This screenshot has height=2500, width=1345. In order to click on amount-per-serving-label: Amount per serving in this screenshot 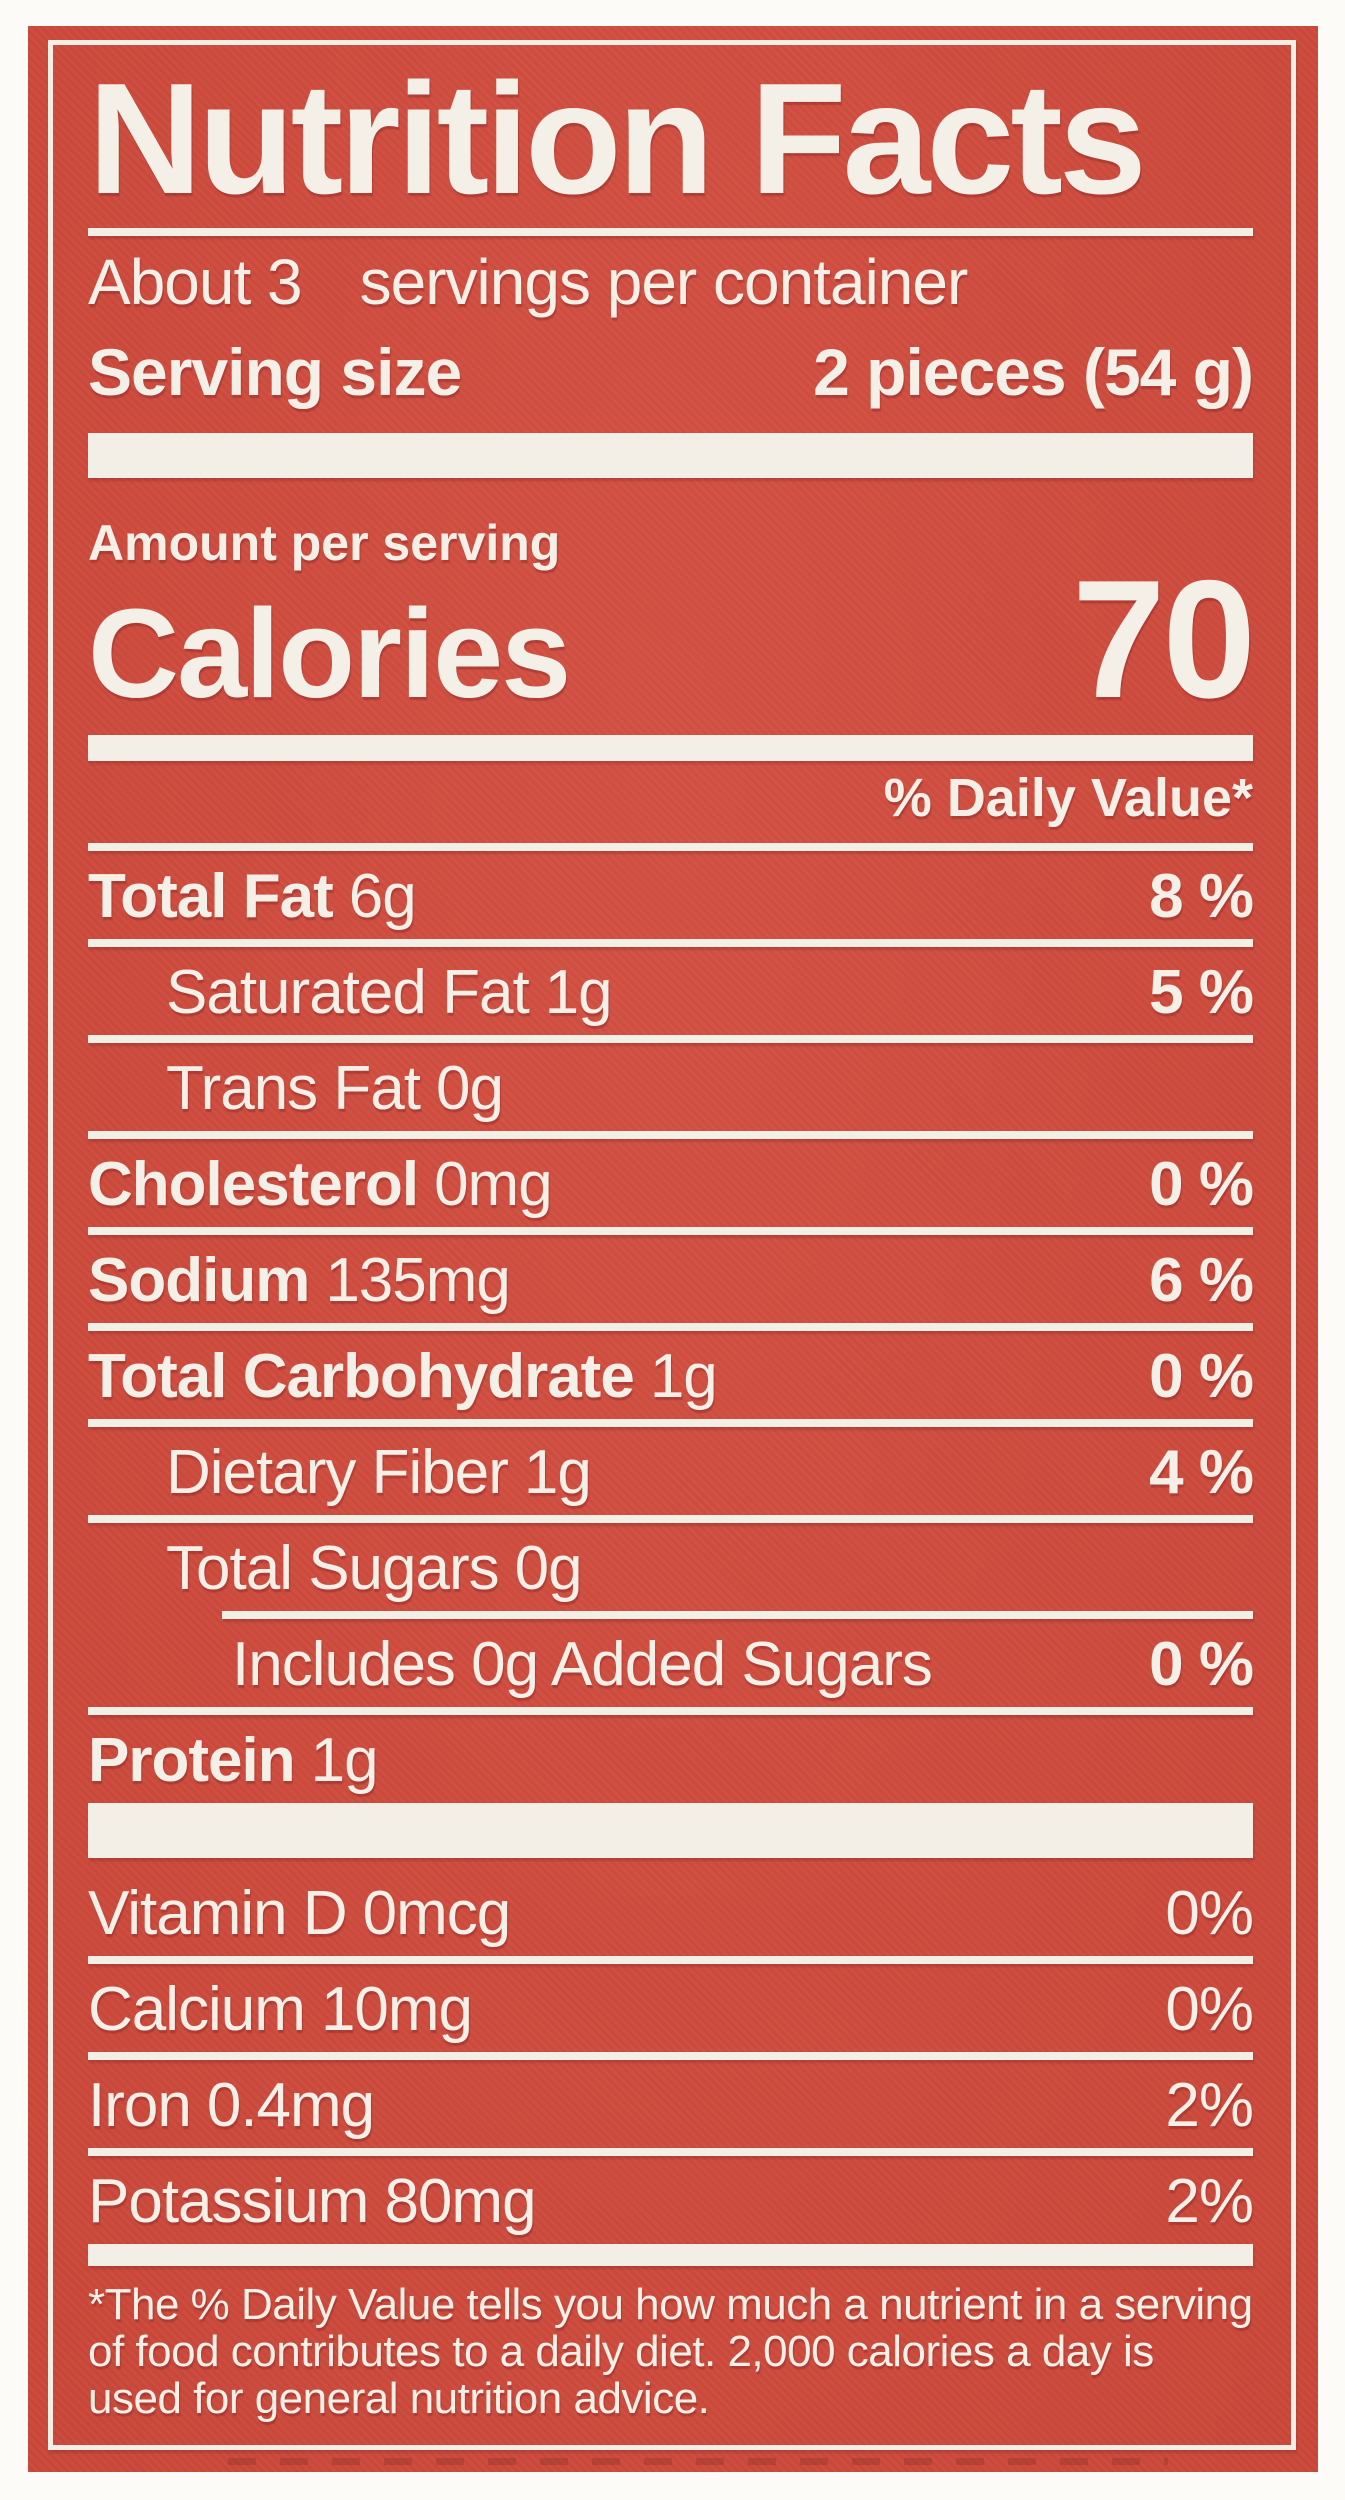, I will do `click(324, 543)`.